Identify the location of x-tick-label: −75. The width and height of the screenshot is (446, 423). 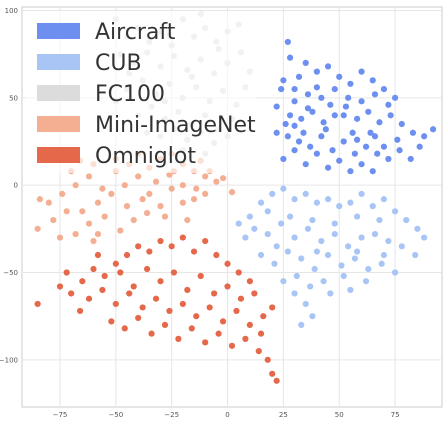
(60, 415).